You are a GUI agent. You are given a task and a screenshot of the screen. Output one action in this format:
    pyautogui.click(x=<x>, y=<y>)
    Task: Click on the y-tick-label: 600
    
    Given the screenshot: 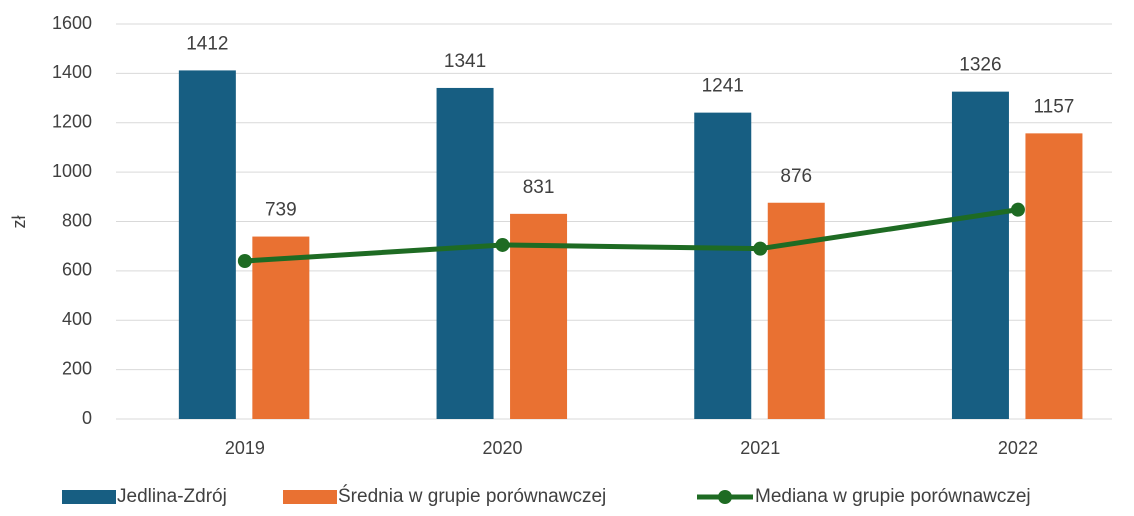 What is the action you would take?
    pyautogui.click(x=77, y=270)
    